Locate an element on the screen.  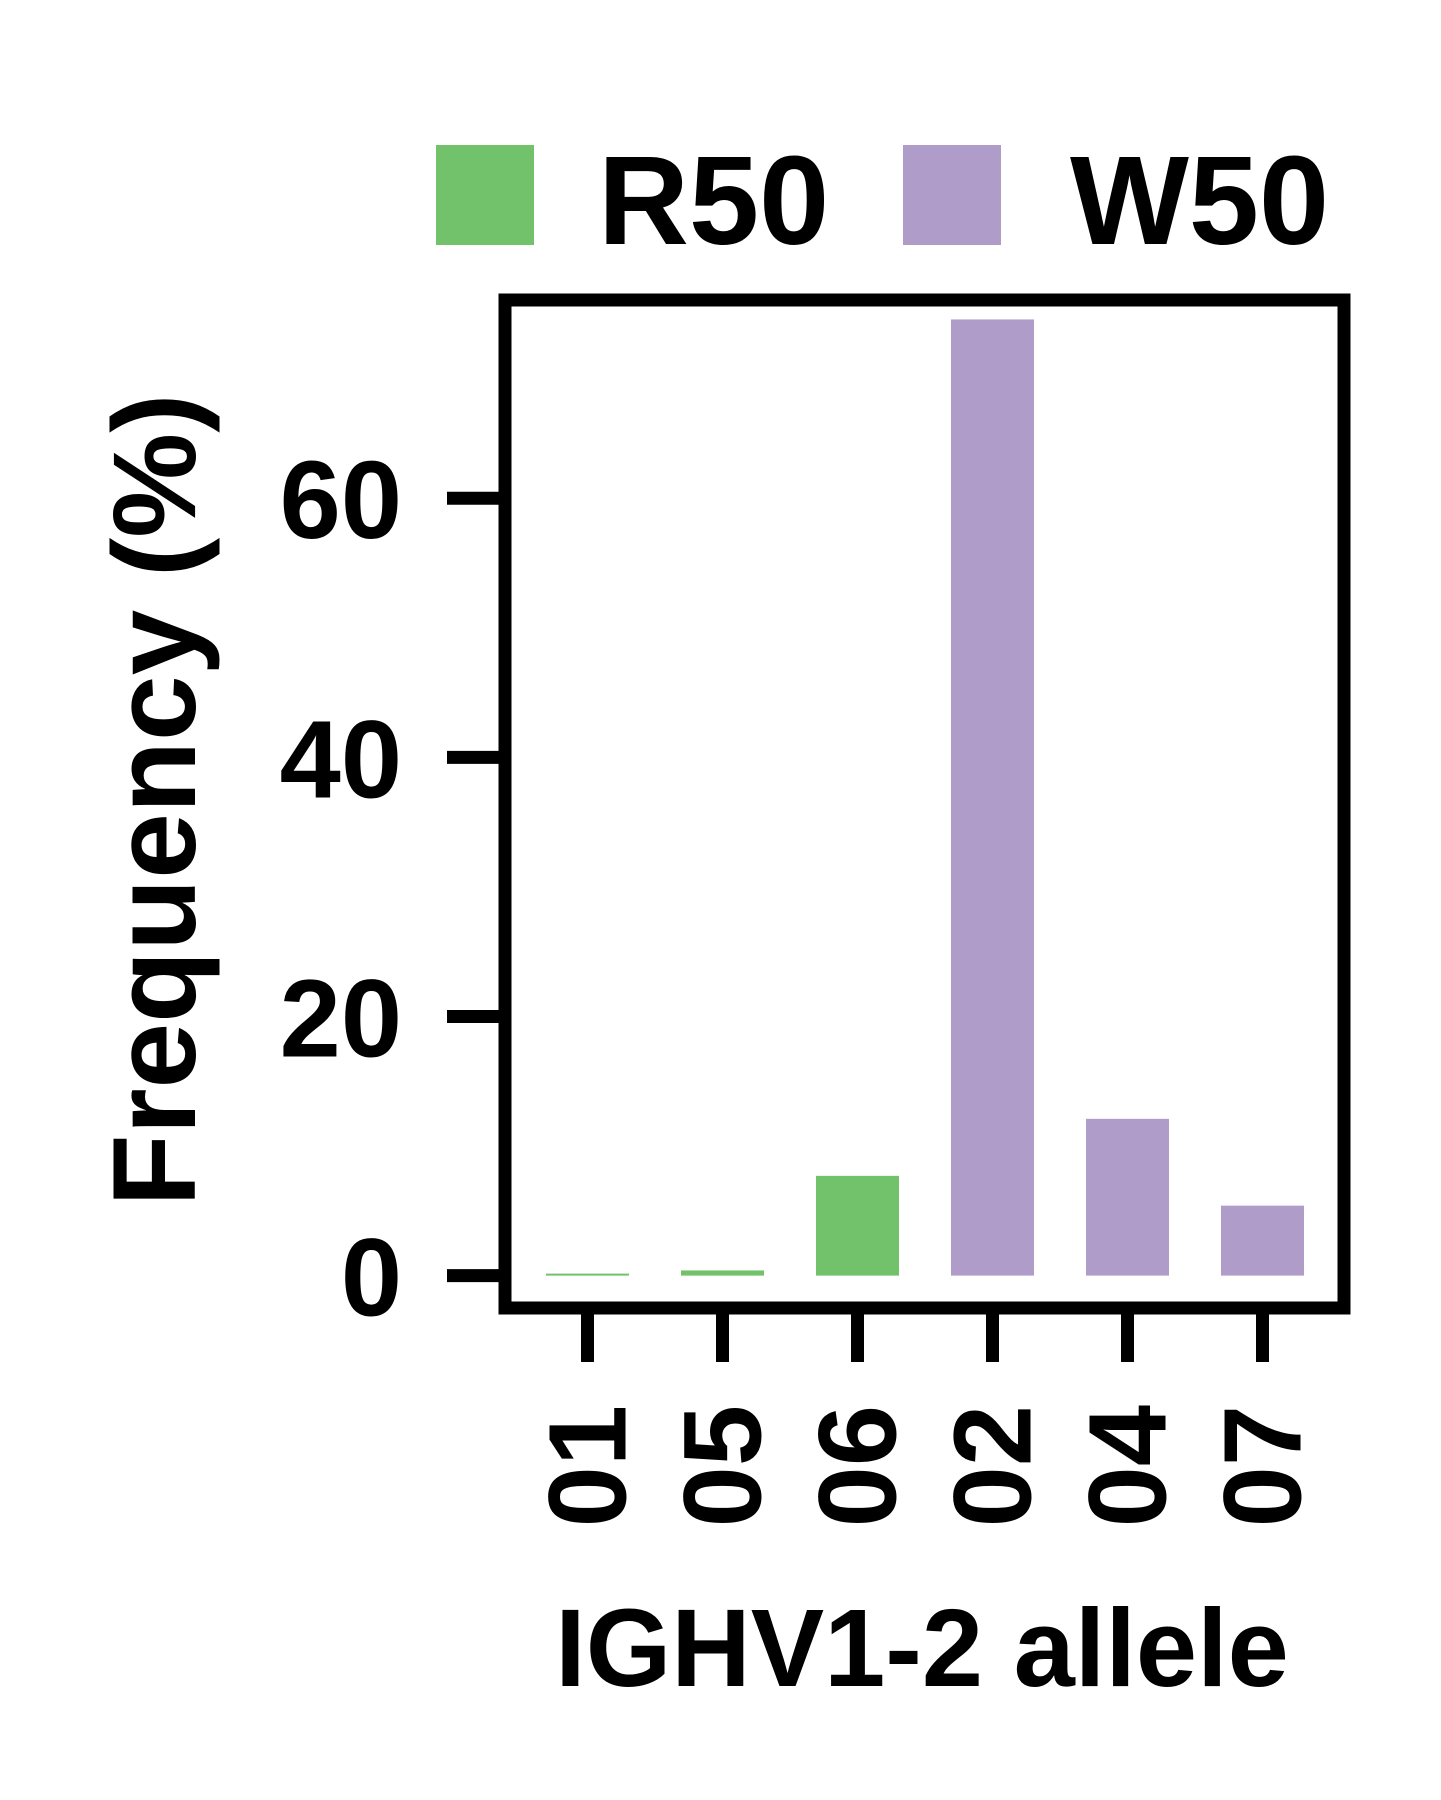
x-tick-label-04: 04 is located at coordinates (1128, 1466).